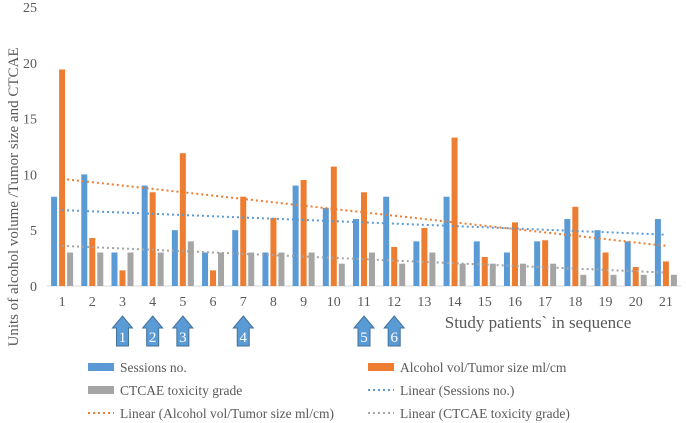 The width and height of the screenshot is (686, 423). I want to click on legend-label: Alcohol vol/Tumor size ml/cm, so click(483, 367).